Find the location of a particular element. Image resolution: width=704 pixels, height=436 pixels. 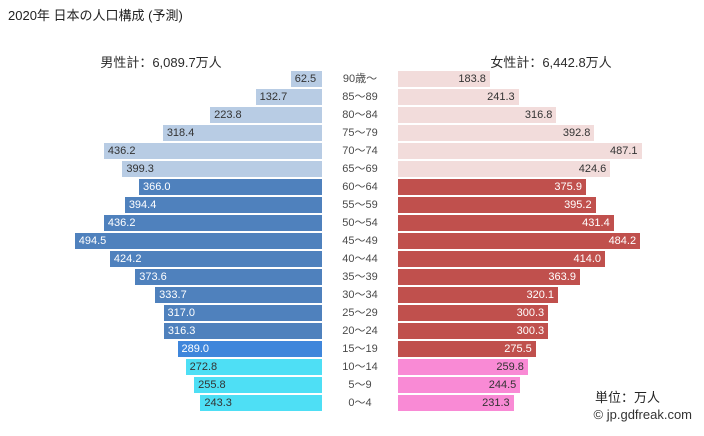

female-value-label: 375.9 is located at coordinates (568, 187).